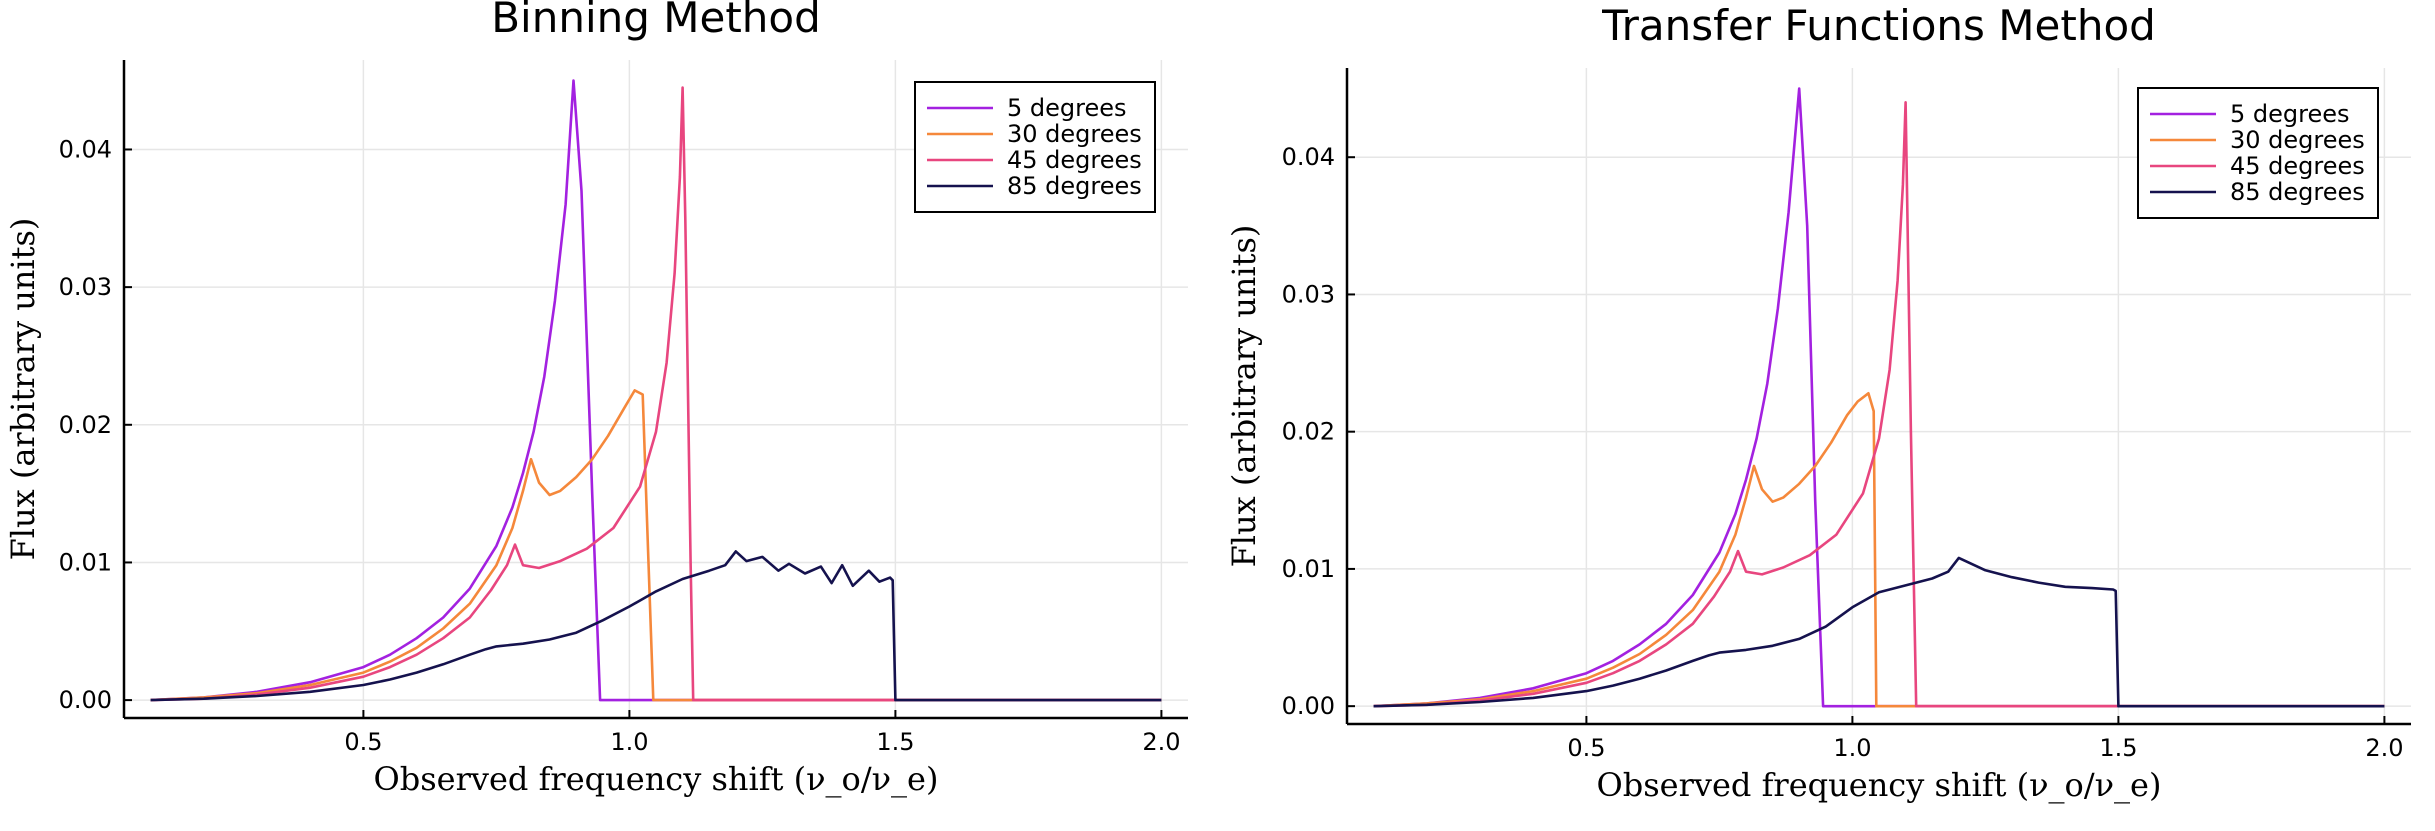  What do you see at coordinates (1878, 25) in the screenshot?
I see `chart-title: Transfer Functions Method` at bounding box center [1878, 25].